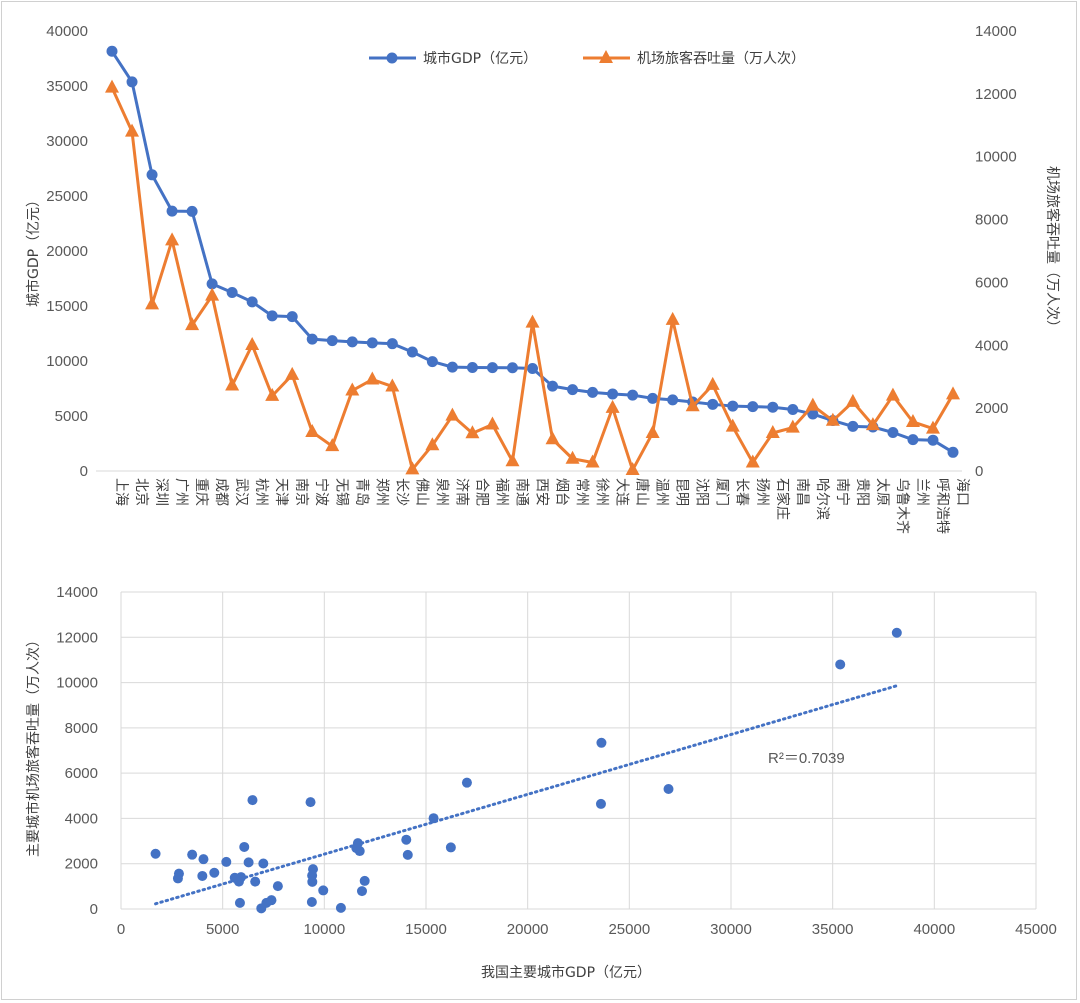  I want to click on left-y-tick-label: 25000, so click(67, 196).